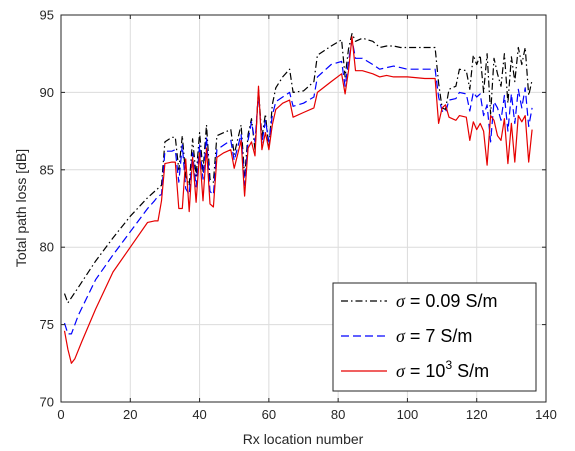  Describe the element at coordinates (448, 365) in the screenshot. I see `legend-superscript: 3` at that location.